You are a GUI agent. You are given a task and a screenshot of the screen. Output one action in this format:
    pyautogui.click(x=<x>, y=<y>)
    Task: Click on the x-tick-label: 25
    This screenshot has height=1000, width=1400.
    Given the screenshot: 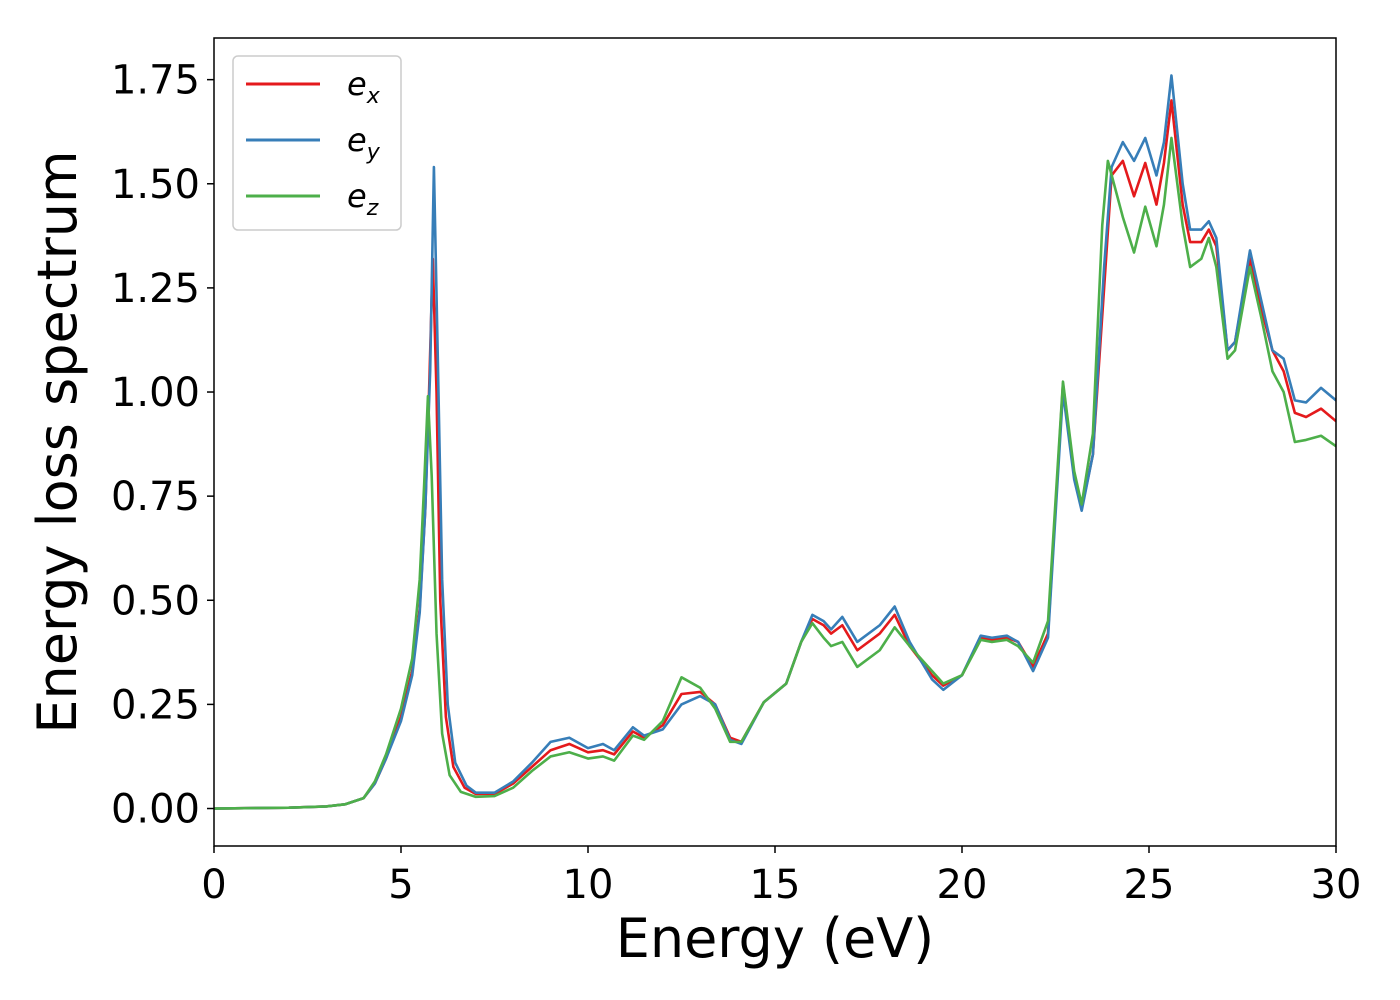 What is the action you would take?
    pyautogui.click(x=1149, y=885)
    